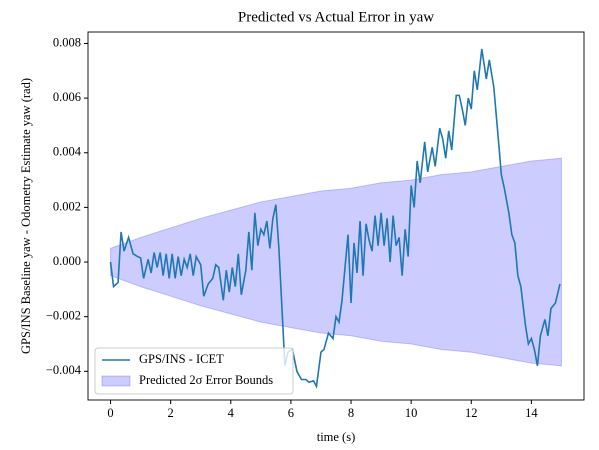 This screenshot has width=599, height=450. I want to click on x-tick-label: 12, so click(471, 413).